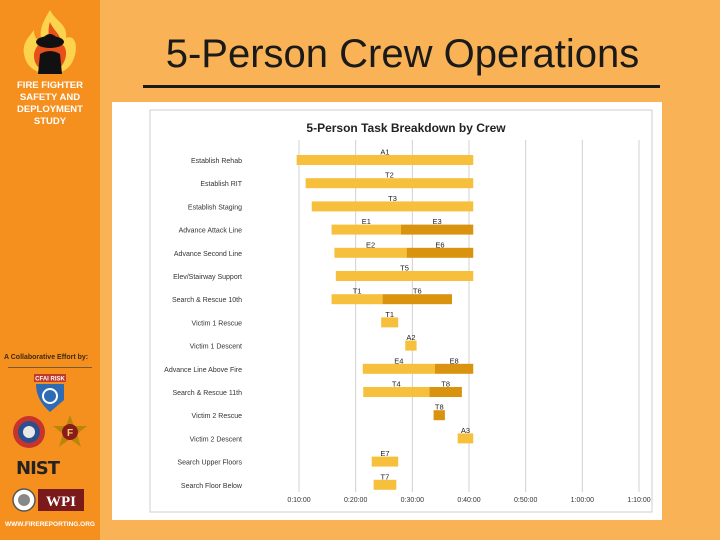 This screenshot has height=540, width=720. What do you see at coordinates (221, 184) in the screenshot?
I see `task-label: Establish RIT` at bounding box center [221, 184].